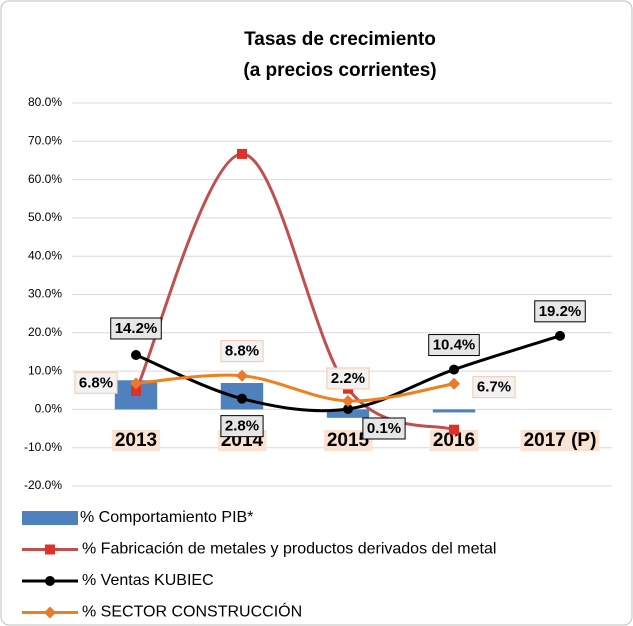  Describe the element at coordinates (43, 447) in the screenshot. I see `y-tick-label: -10.0%` at that location.